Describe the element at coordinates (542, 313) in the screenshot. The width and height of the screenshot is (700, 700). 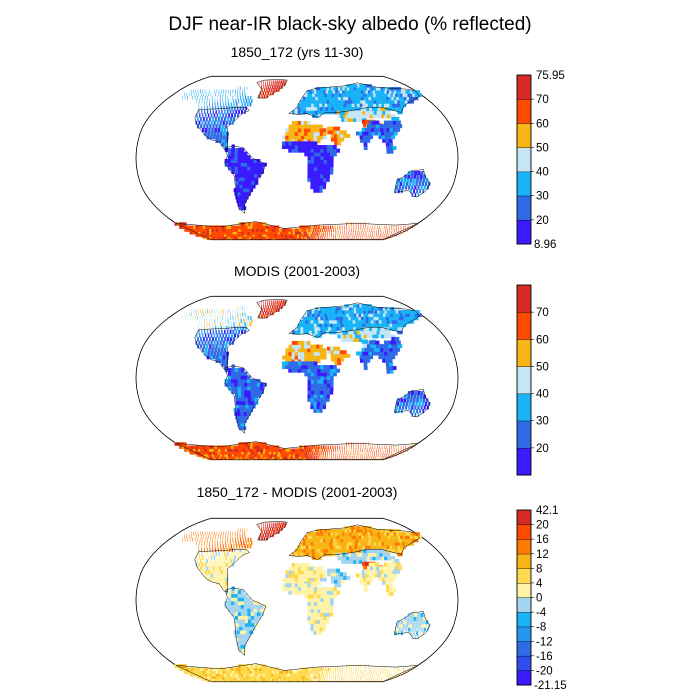
I see `colorbar-tick-label: 70` at that location.